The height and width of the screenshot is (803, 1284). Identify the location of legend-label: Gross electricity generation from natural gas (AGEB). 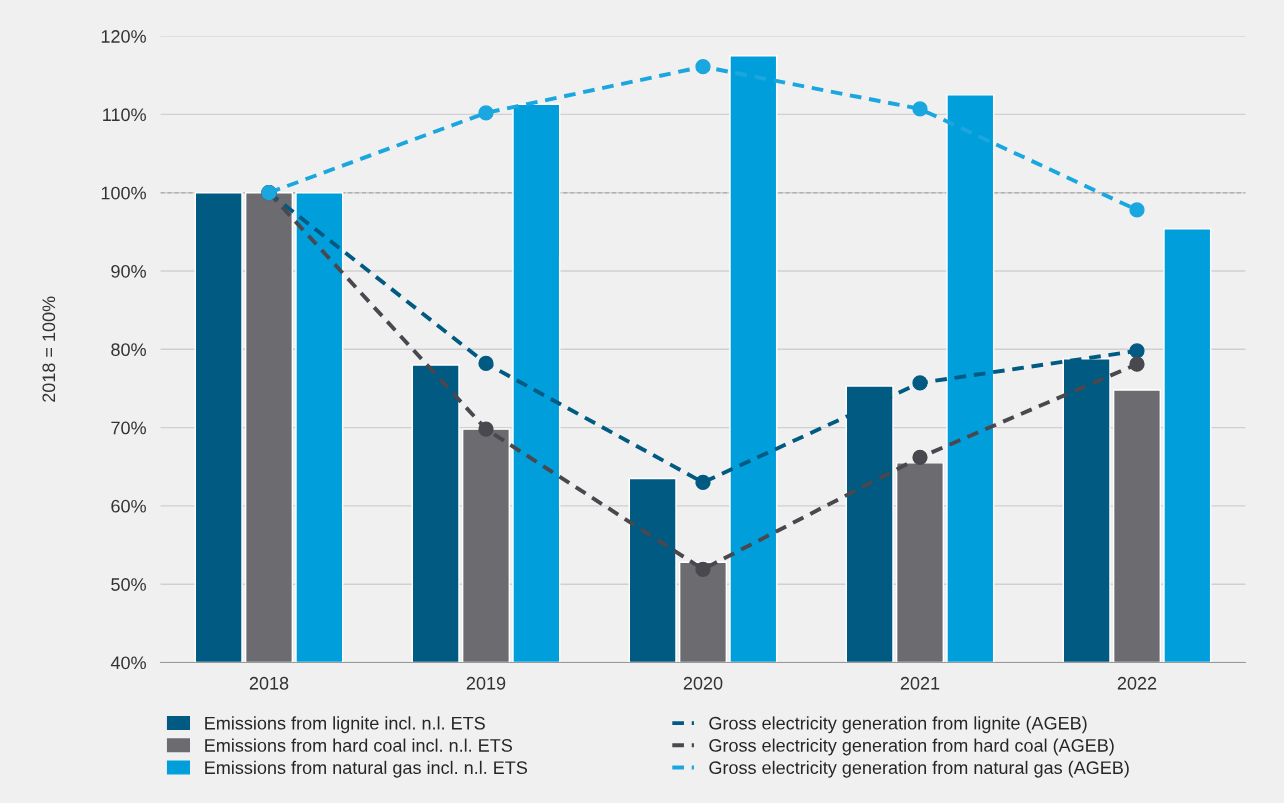
(919, 769).